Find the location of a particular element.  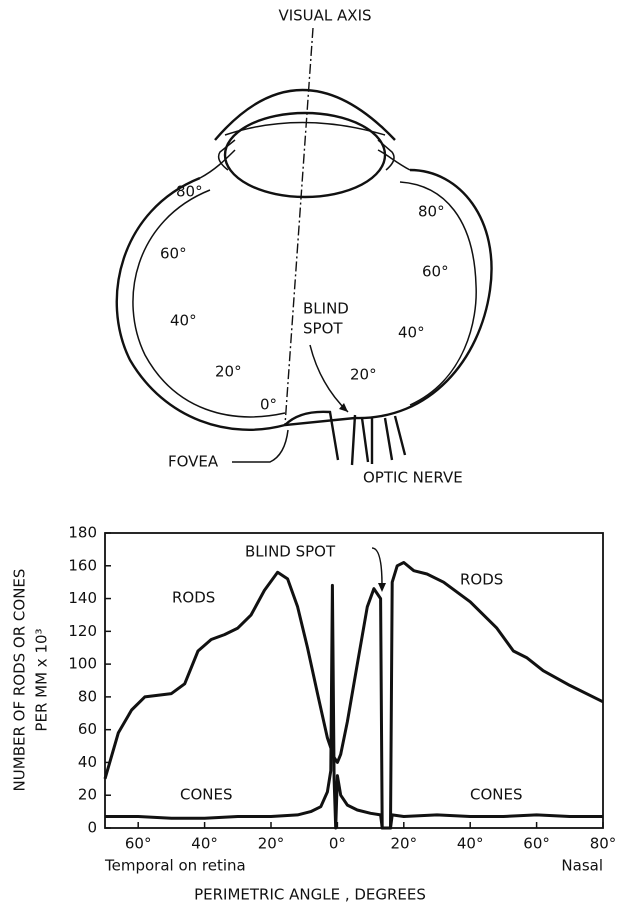

annotation: BLIND SPOT is located at coordinates (290, 552).